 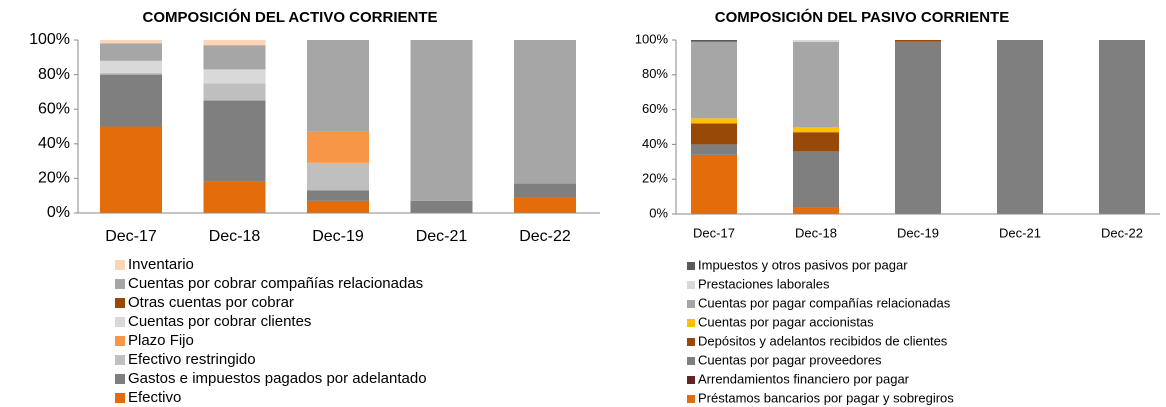 What do you see at coordinates (803, 264) in the screenshot?
I see `legend-label: Impuestos y otros pasivos por pagar` at bounding box center [803, 264].